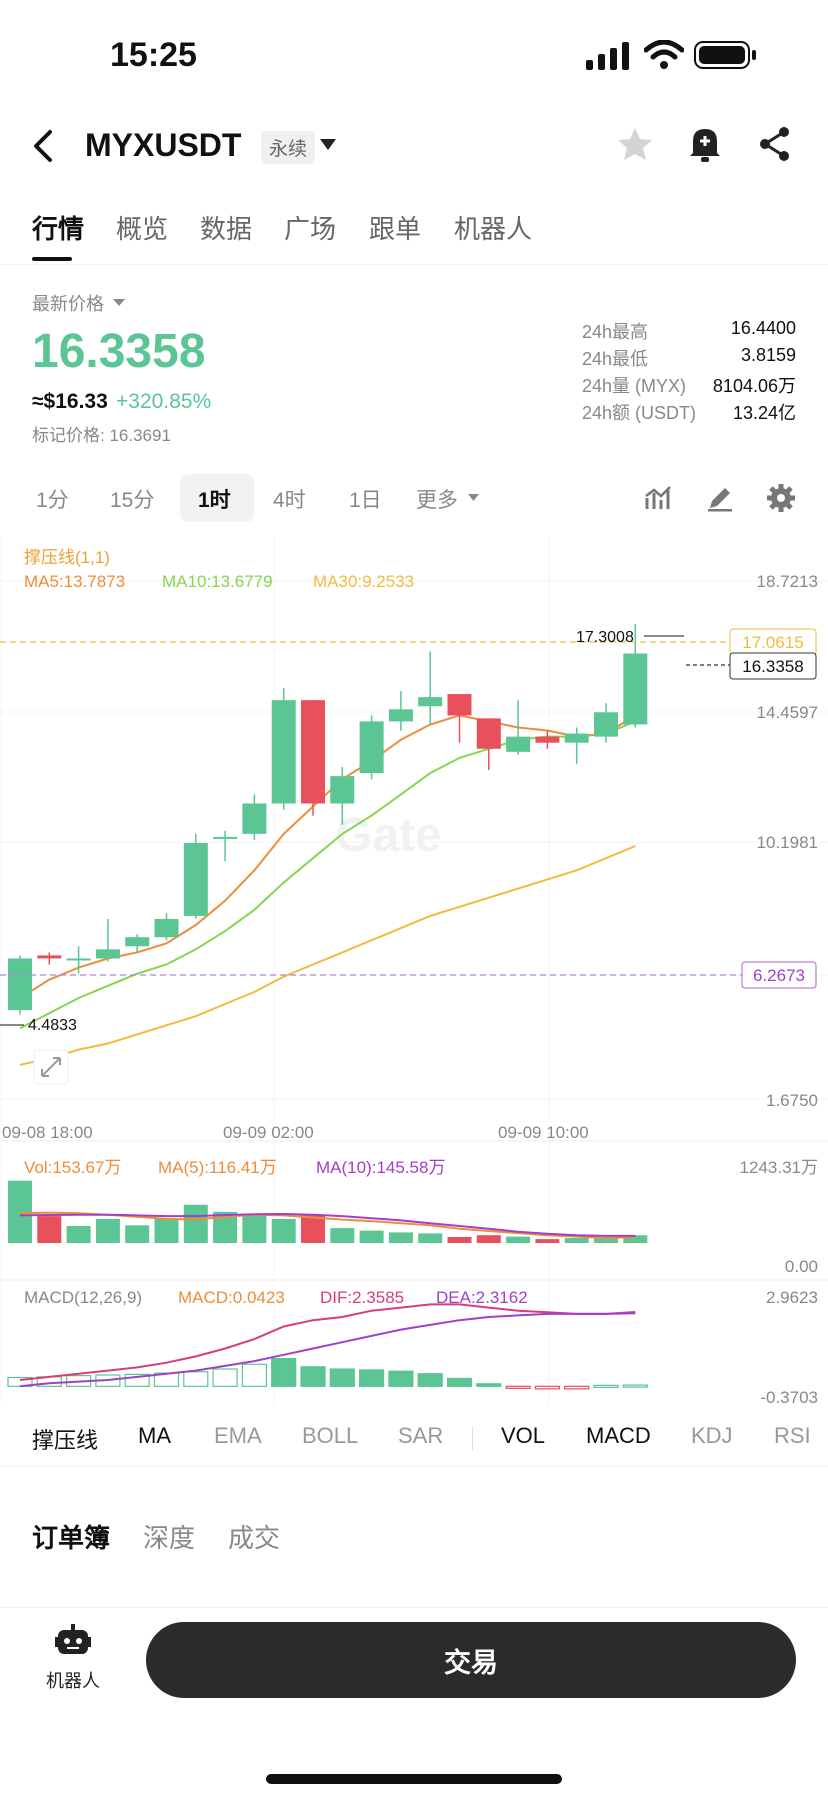  I want to click on tab-overview: 概览, so click(142, 229).